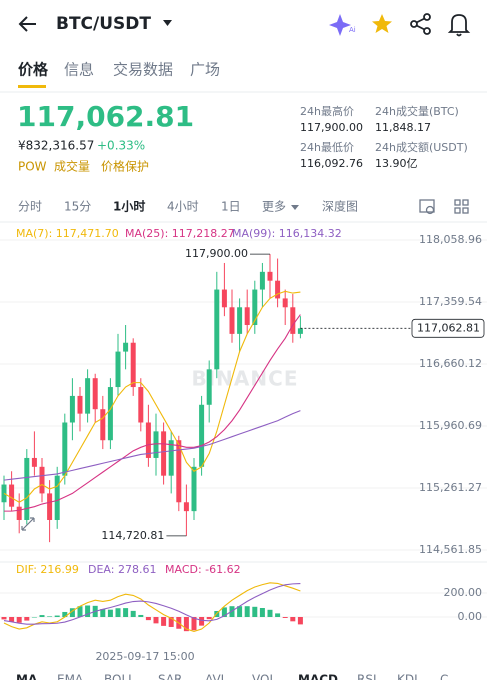 The image size is (487, 680). I want to click on macd-legend: DIF: 216.99, so click(47, 569).